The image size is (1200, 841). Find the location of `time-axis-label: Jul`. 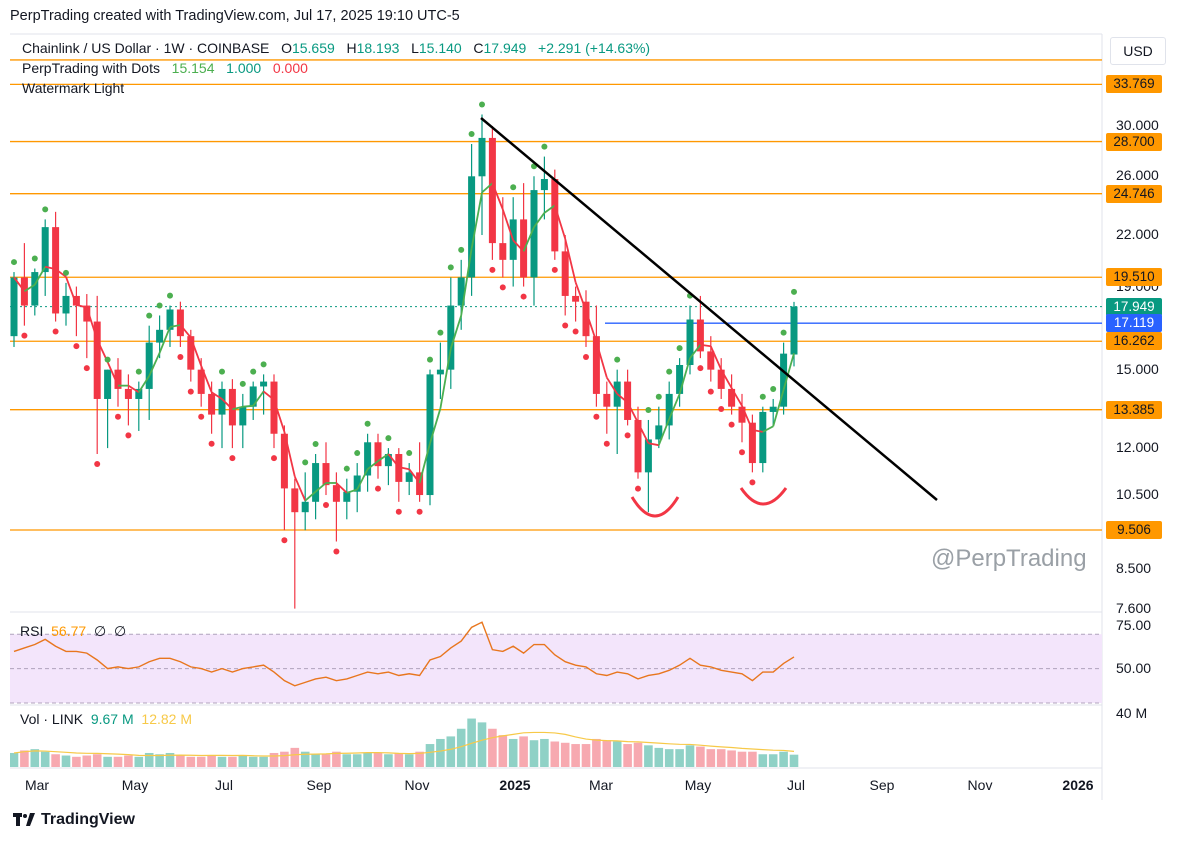

time-axis-label: Jul is located at coordinates (224, 785).